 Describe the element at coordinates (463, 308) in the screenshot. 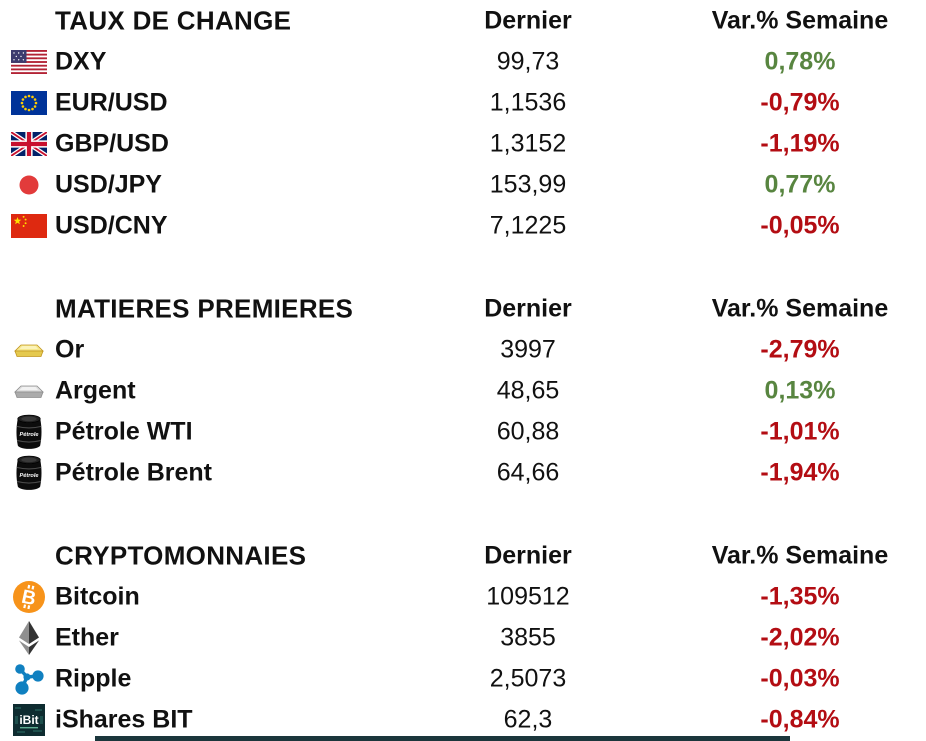

I see `section-header-row: MATIERES PREMIERES Dernier Var.% Semaine` at that location.